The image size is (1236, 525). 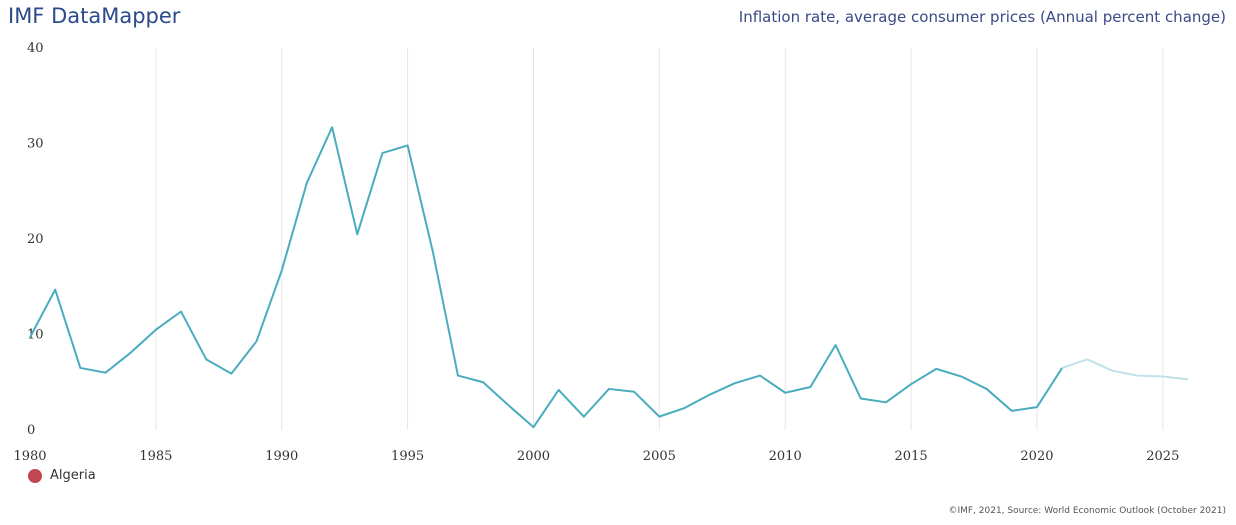 What do you see at coordinates (1162, 456) in the screenshot?
I see `x-tick-label: 2025` at bounding box center [1162, 456].